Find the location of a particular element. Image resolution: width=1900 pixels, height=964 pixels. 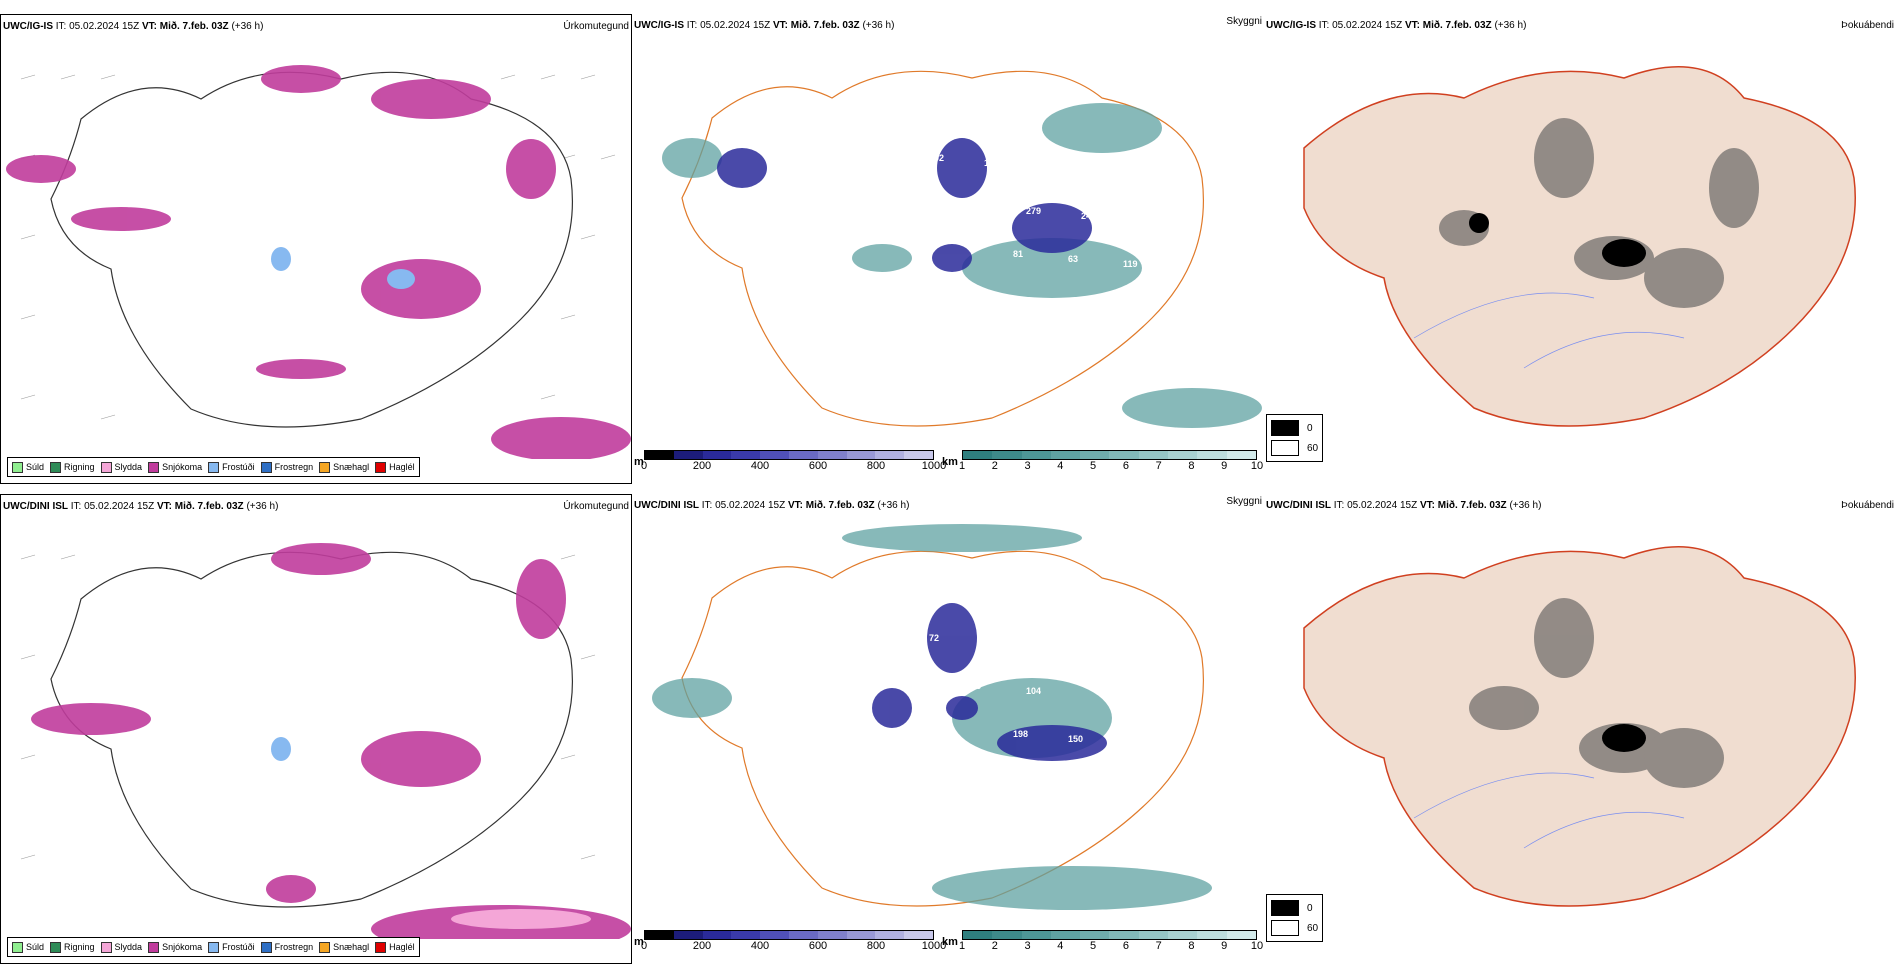

visibility-label: 69 is located at coordinates (1128, 744).